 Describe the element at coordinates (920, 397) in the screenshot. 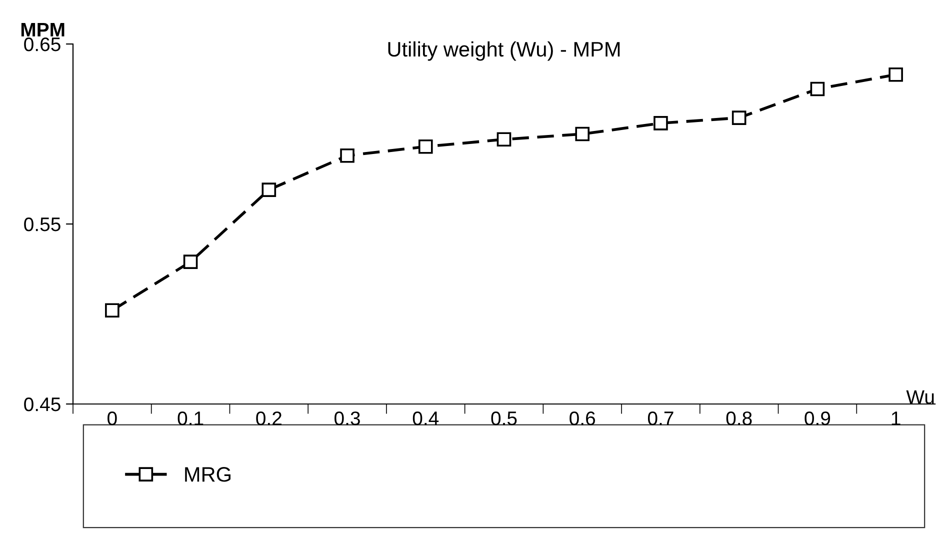

I see `x-axis-title: Wu` at that location.